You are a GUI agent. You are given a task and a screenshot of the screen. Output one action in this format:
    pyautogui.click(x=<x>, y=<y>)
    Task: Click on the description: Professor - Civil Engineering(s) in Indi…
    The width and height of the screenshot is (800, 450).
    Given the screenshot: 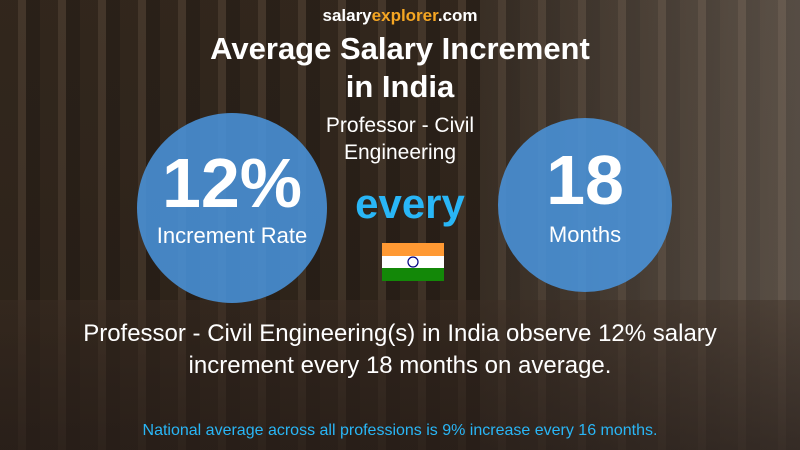 What is the action you would take?
    pyautogui.click(x=400, y=350)
    